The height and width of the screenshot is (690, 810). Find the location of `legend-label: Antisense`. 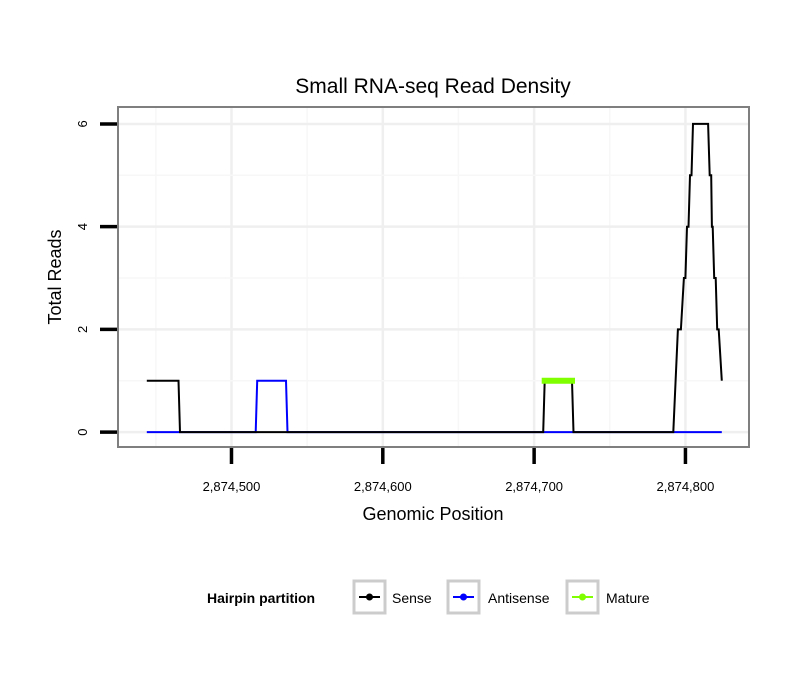

legend-label: Antisense is located at coordinates (519, 598).